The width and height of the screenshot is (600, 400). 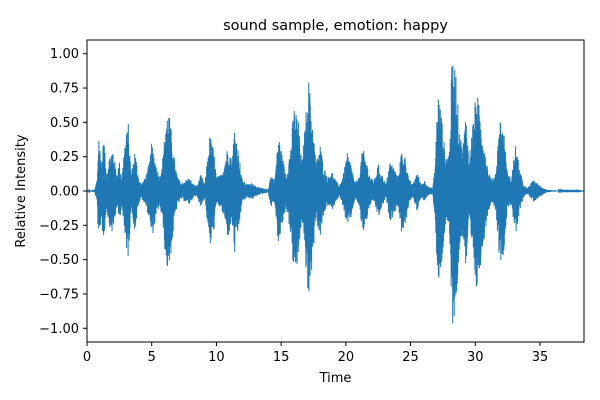 What do you see at coordinates (64, 157) in the screenshot?
I see `y-tick-label: 0.25` at bounding box center [64, 157].